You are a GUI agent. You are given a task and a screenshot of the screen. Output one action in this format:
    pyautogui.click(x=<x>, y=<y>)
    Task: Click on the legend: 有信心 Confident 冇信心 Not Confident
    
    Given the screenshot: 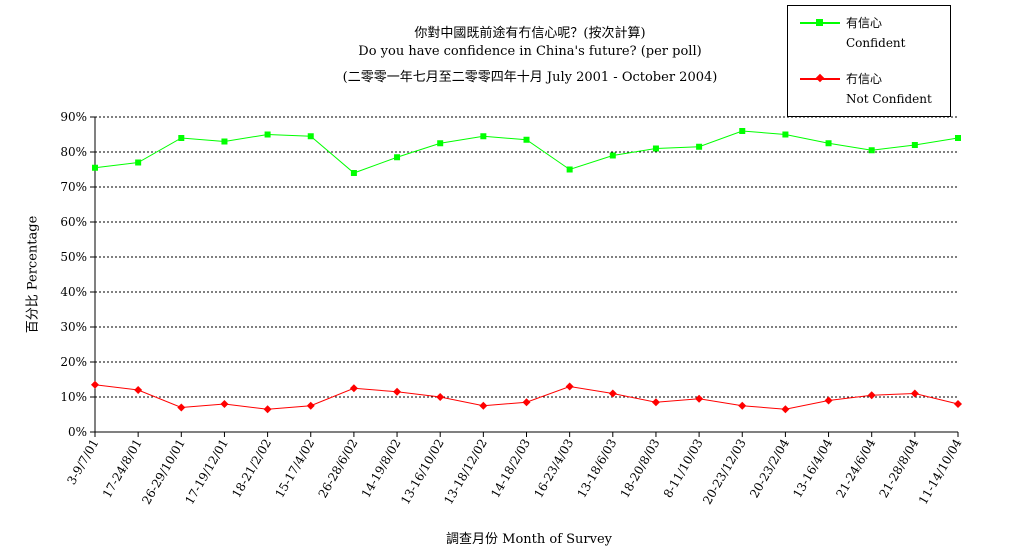 What is the action you would take?
    pyautogui.click(x=869, y=61)
    